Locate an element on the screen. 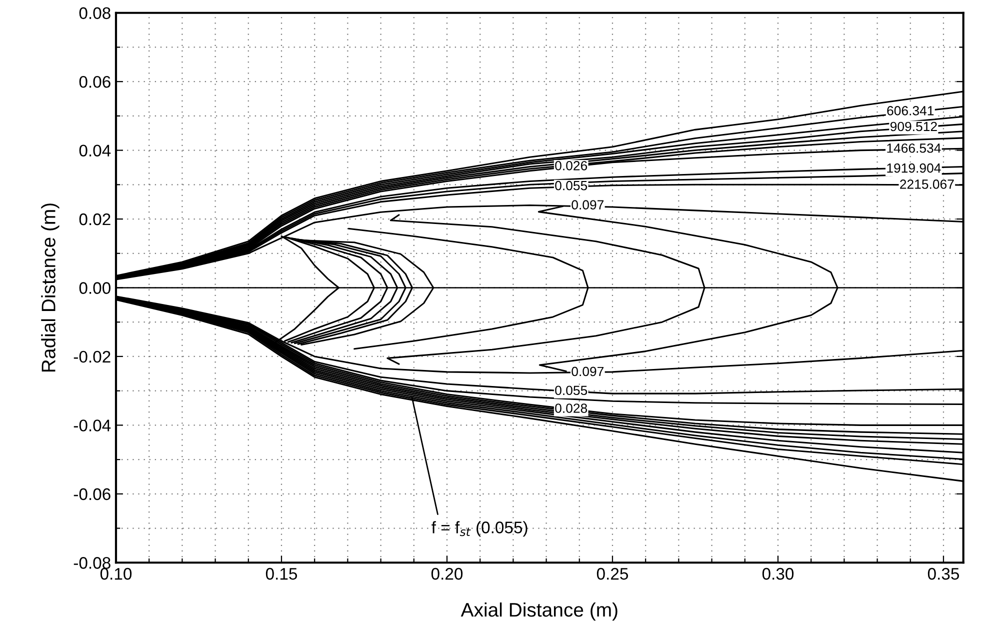 The height and width of the screenshot is (643, 983). annotation: 1919.904 is located at coordinates (914, 168).